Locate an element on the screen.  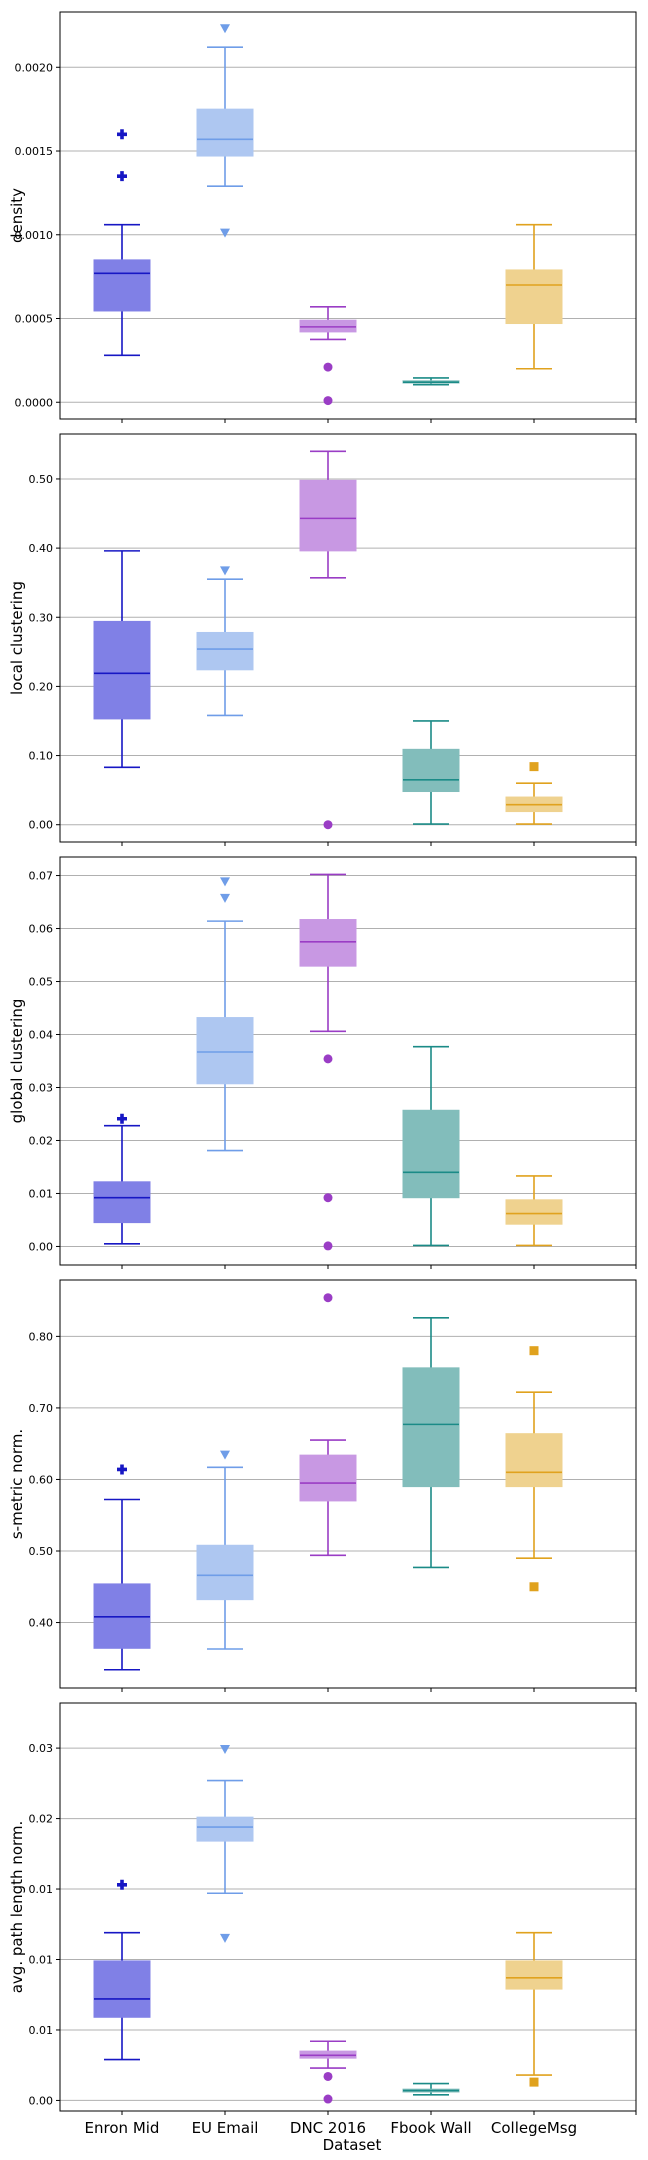
x-axis-label: Dataset is located at coordinates (352, 2145).